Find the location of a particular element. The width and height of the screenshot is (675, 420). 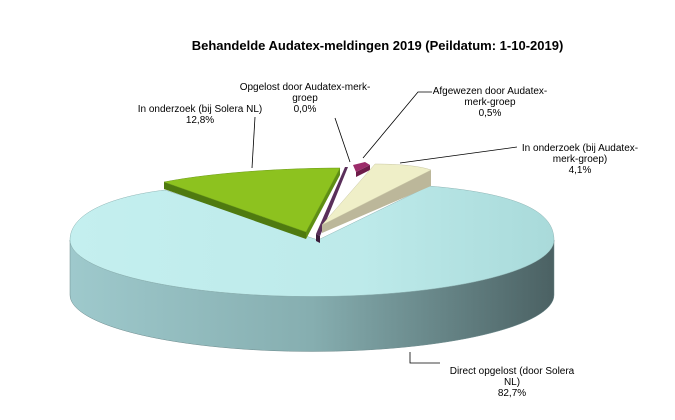

pie-slice-opgelost-audatex-side is located at coordinates (318, 238).